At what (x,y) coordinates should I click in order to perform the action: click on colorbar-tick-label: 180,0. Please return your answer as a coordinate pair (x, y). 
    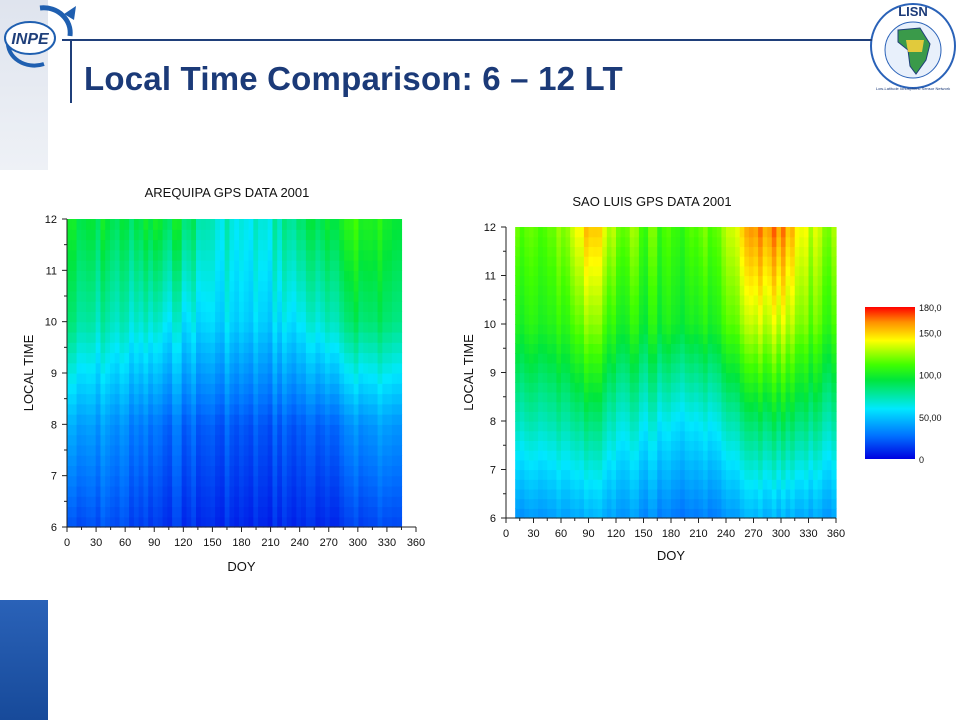
    Looking at the image, I should click on (930, 308).